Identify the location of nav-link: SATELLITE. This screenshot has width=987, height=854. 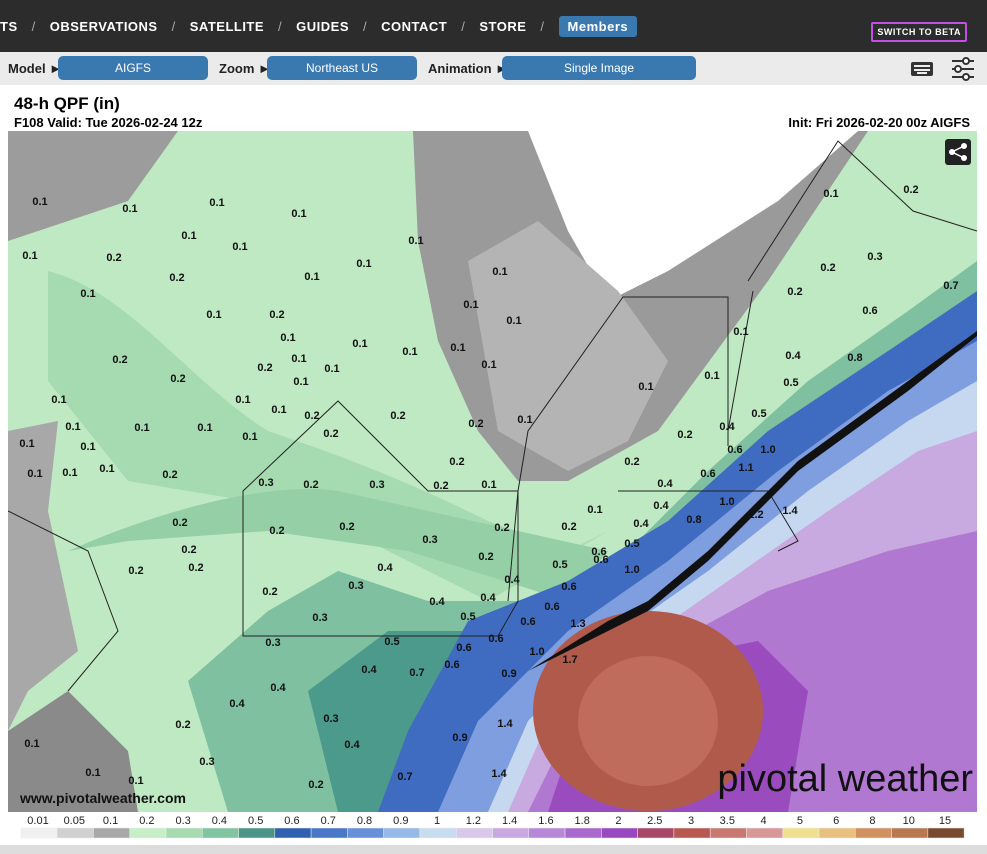
(227, 26).